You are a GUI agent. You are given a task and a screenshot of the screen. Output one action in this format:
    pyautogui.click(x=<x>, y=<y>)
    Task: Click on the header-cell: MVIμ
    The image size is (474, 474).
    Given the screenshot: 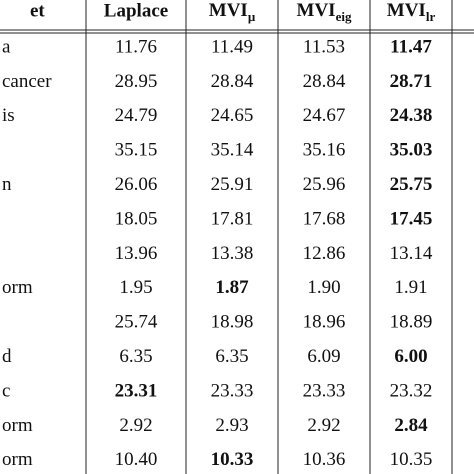 What is the action you would take?
    pyautogui.click(x=232, y=12)
    